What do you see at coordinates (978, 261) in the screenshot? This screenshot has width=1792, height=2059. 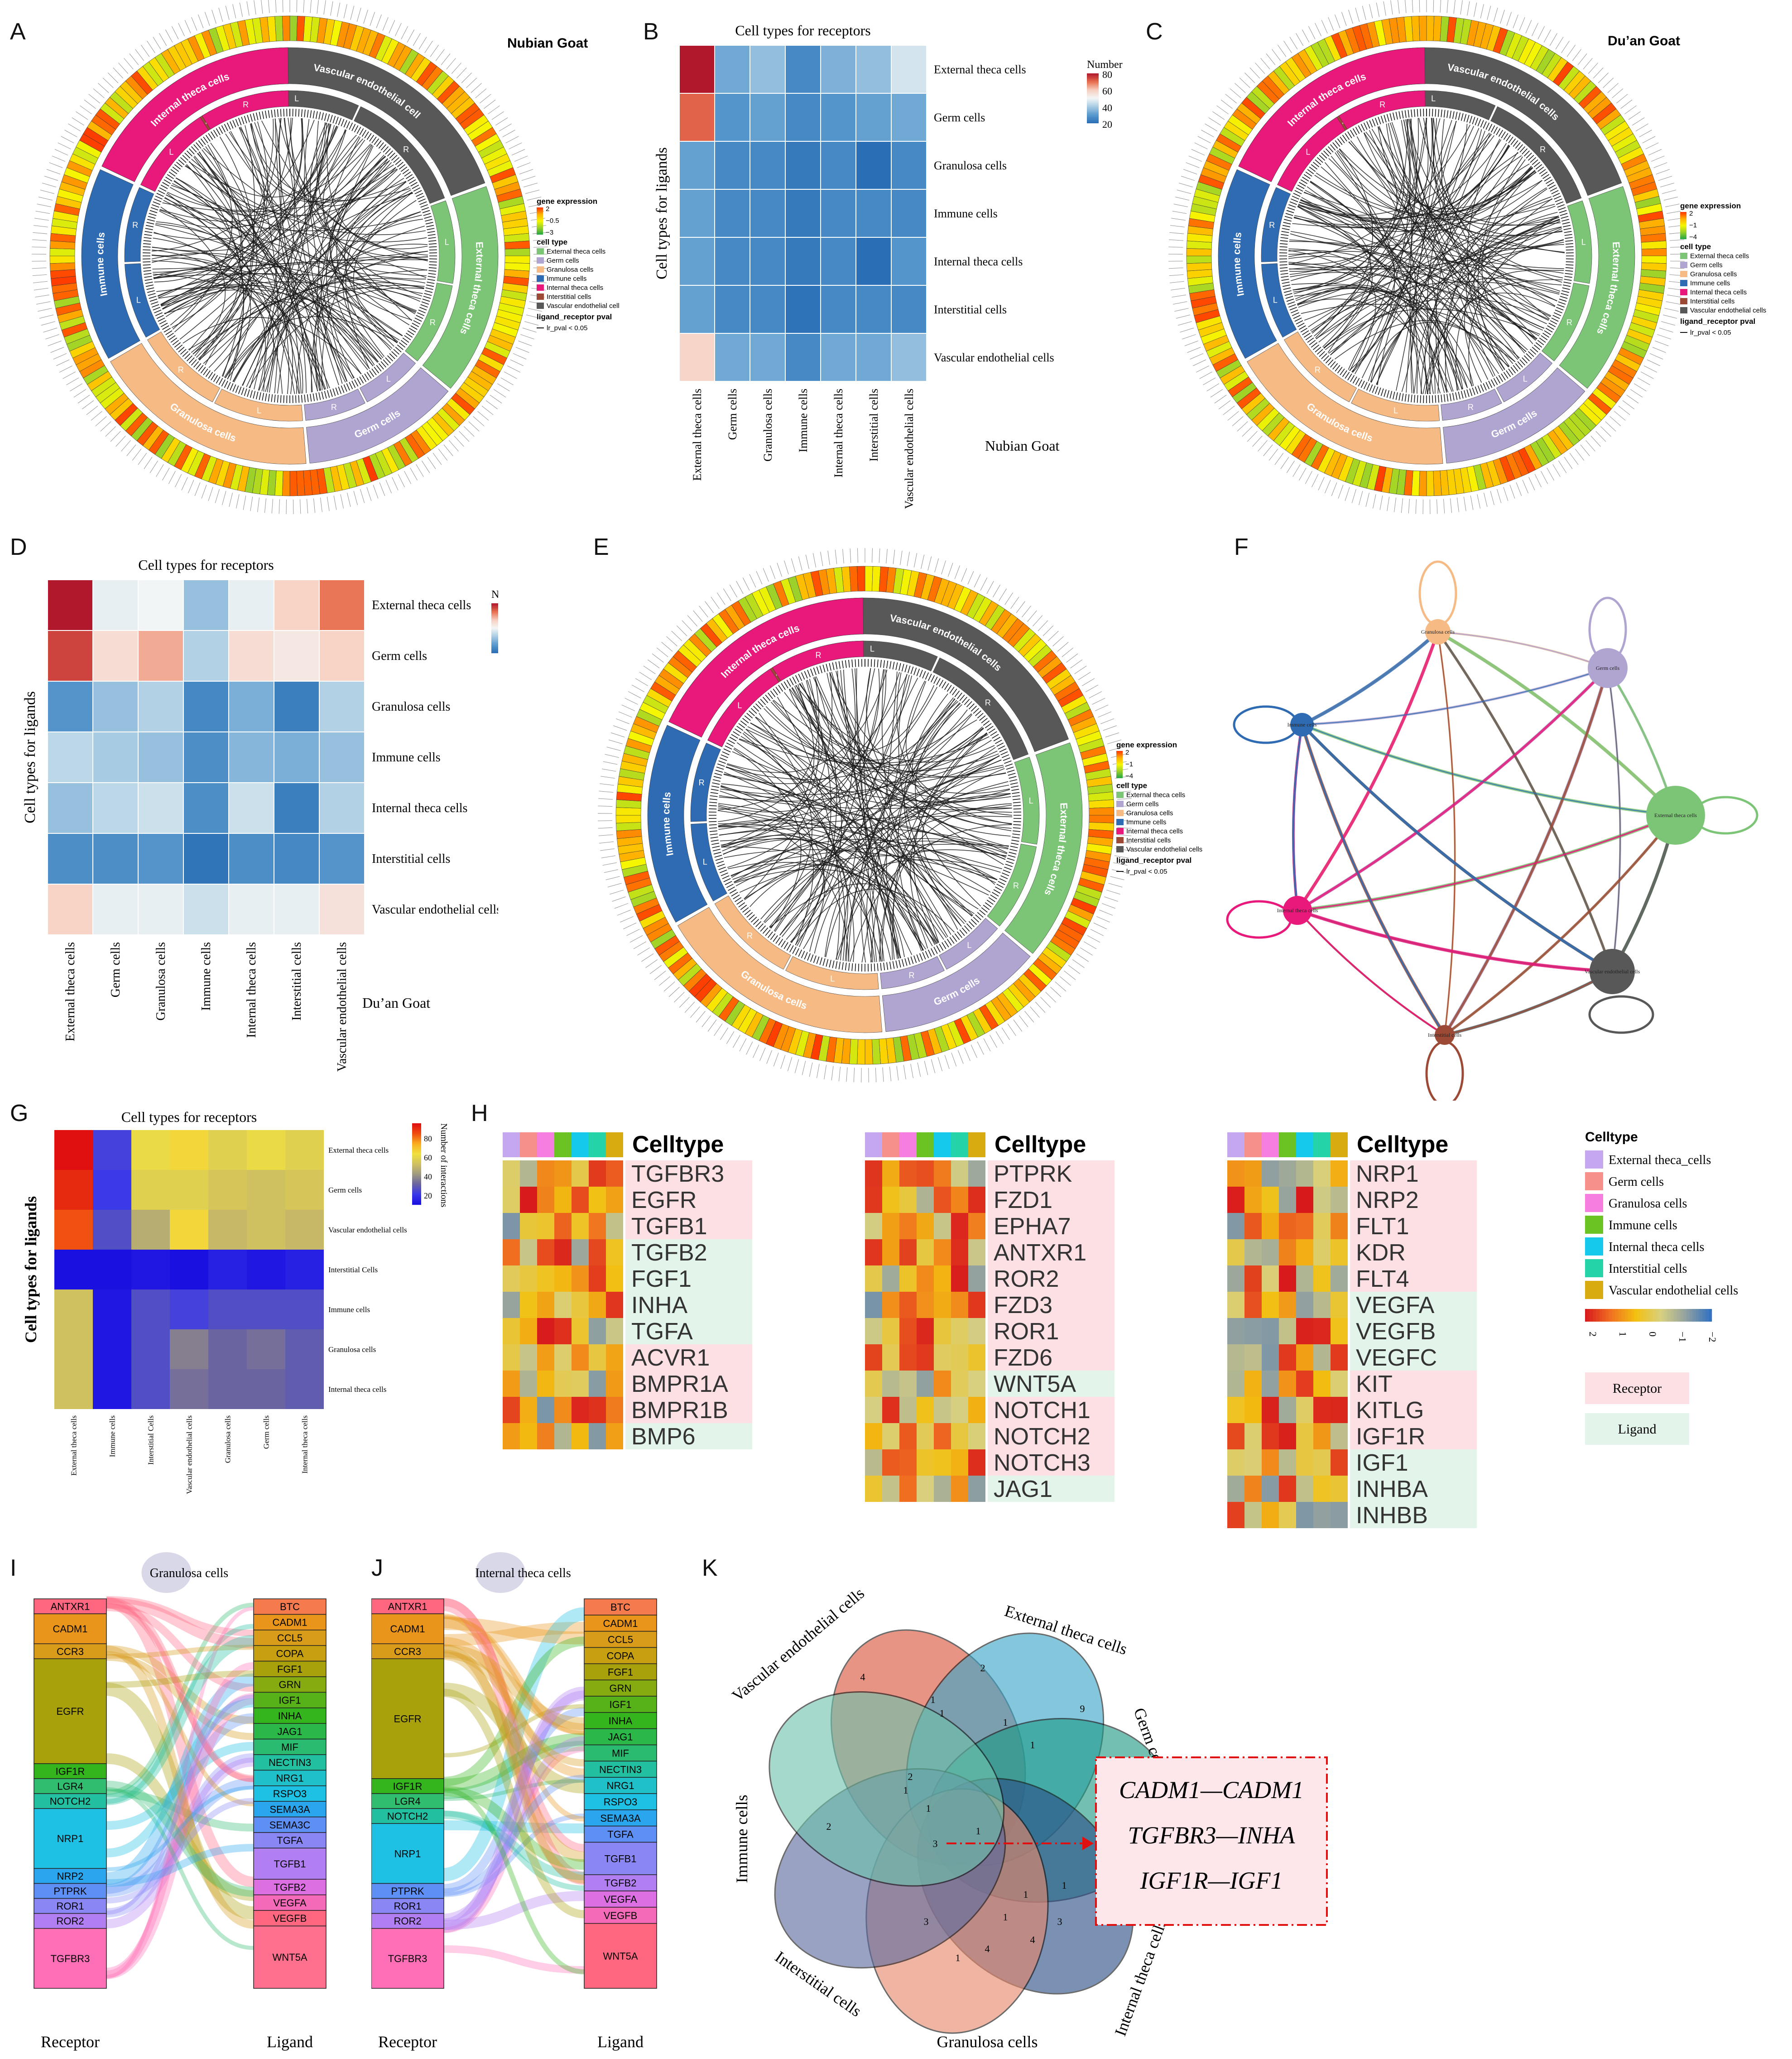 I see `heatmap-row-label: Internal theca cells` at bounding box center [978, 261].